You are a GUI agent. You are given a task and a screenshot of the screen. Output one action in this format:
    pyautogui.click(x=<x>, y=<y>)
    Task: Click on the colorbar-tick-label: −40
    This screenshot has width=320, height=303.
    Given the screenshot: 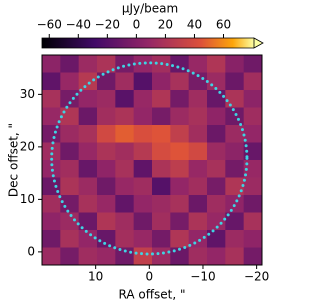 What is the action you would take?
    pyautogui.click(x=78, y=25)
    